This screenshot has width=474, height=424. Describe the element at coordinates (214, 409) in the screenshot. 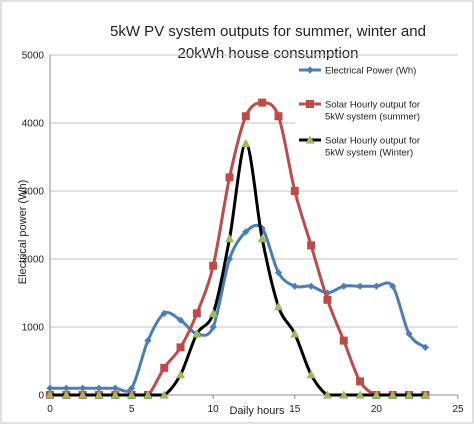

I see `x-tick-label-10: 10` at that location.